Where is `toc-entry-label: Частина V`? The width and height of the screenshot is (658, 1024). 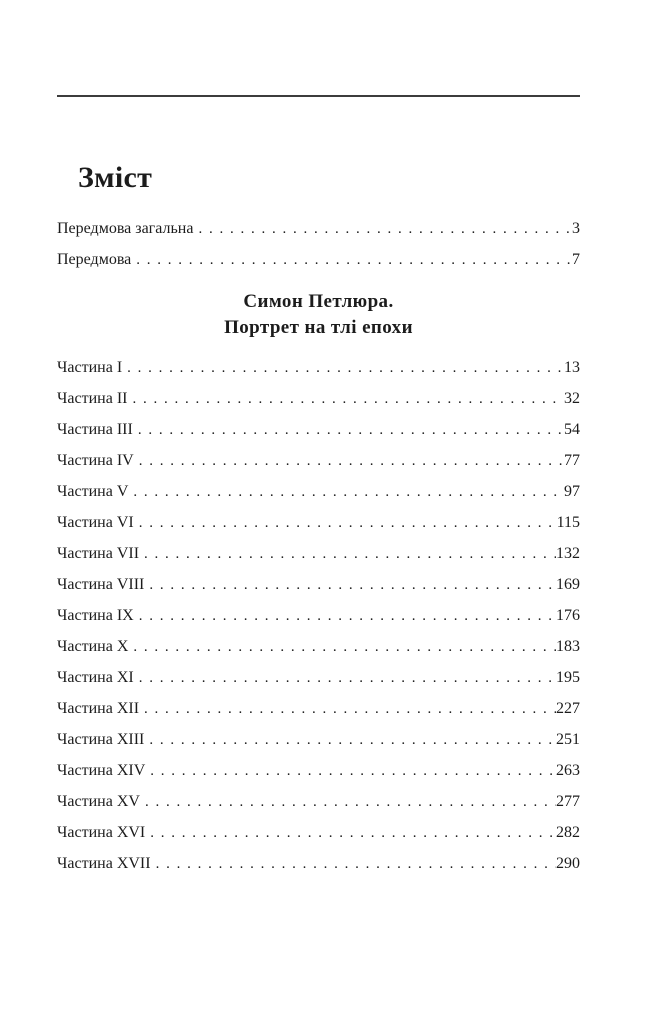
toc-entry-label: Частина V is located at coordinates (93, 491).